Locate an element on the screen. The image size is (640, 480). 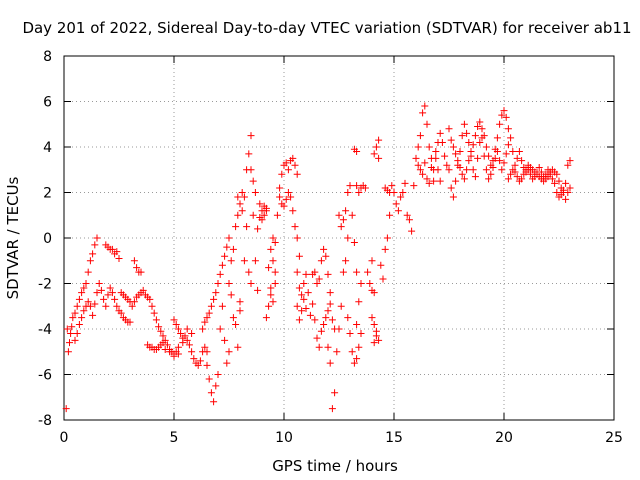
y-tick-label-1: -6 is located at coordinates (45, 376).